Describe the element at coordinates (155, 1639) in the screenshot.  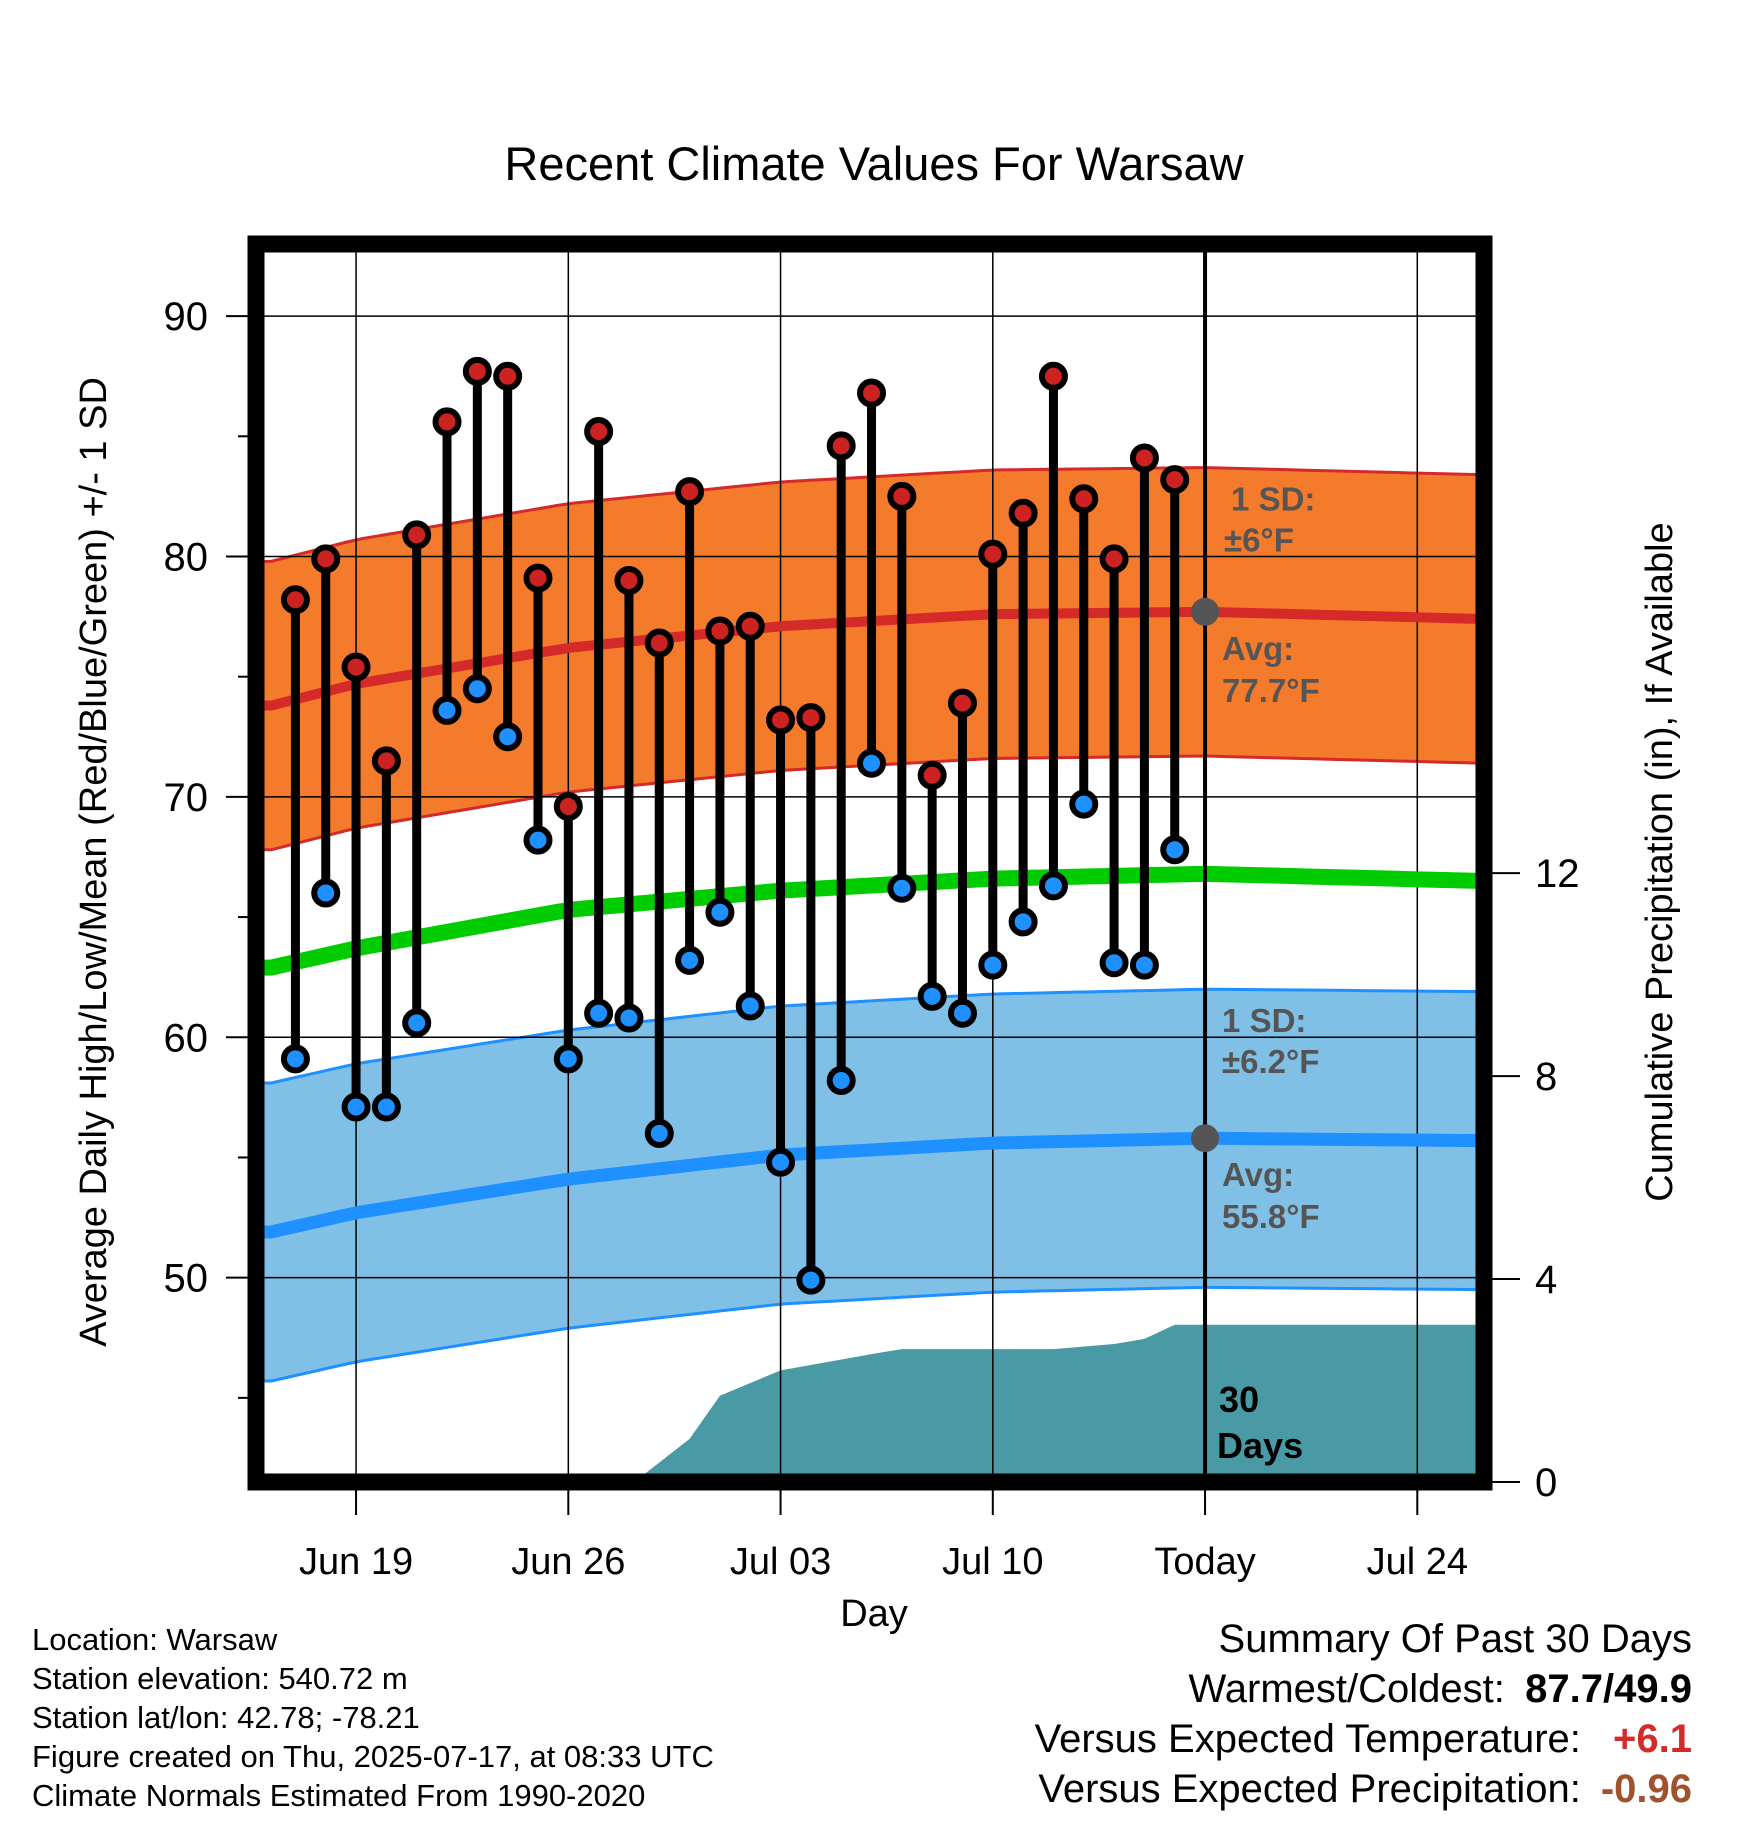
I see `location-text: Location: Warsaw` at that location.